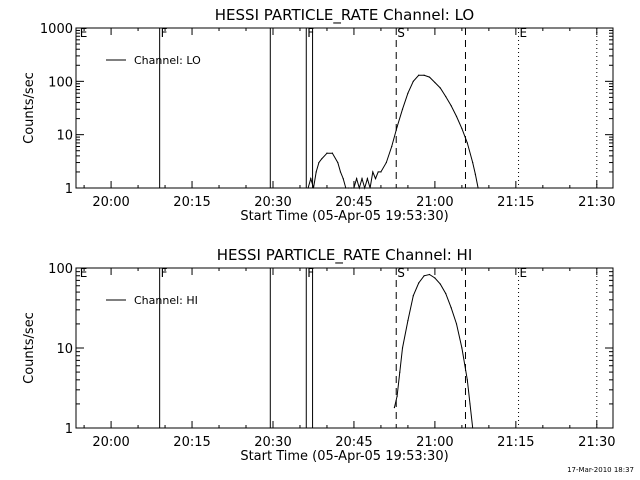  I want to click on panel2-y-axis-label: Counts/sec, so click(29, 348).